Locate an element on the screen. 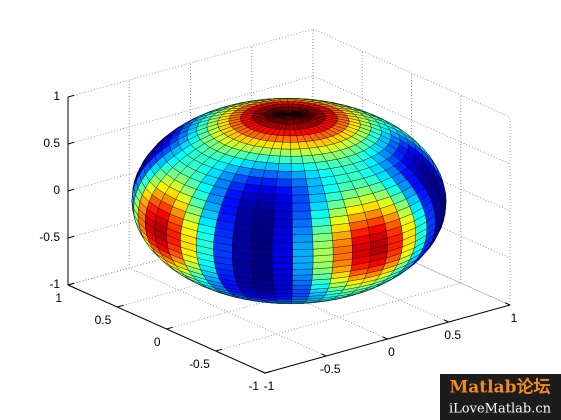  x-tick-label: 1 is located at coordinates (514, 318).